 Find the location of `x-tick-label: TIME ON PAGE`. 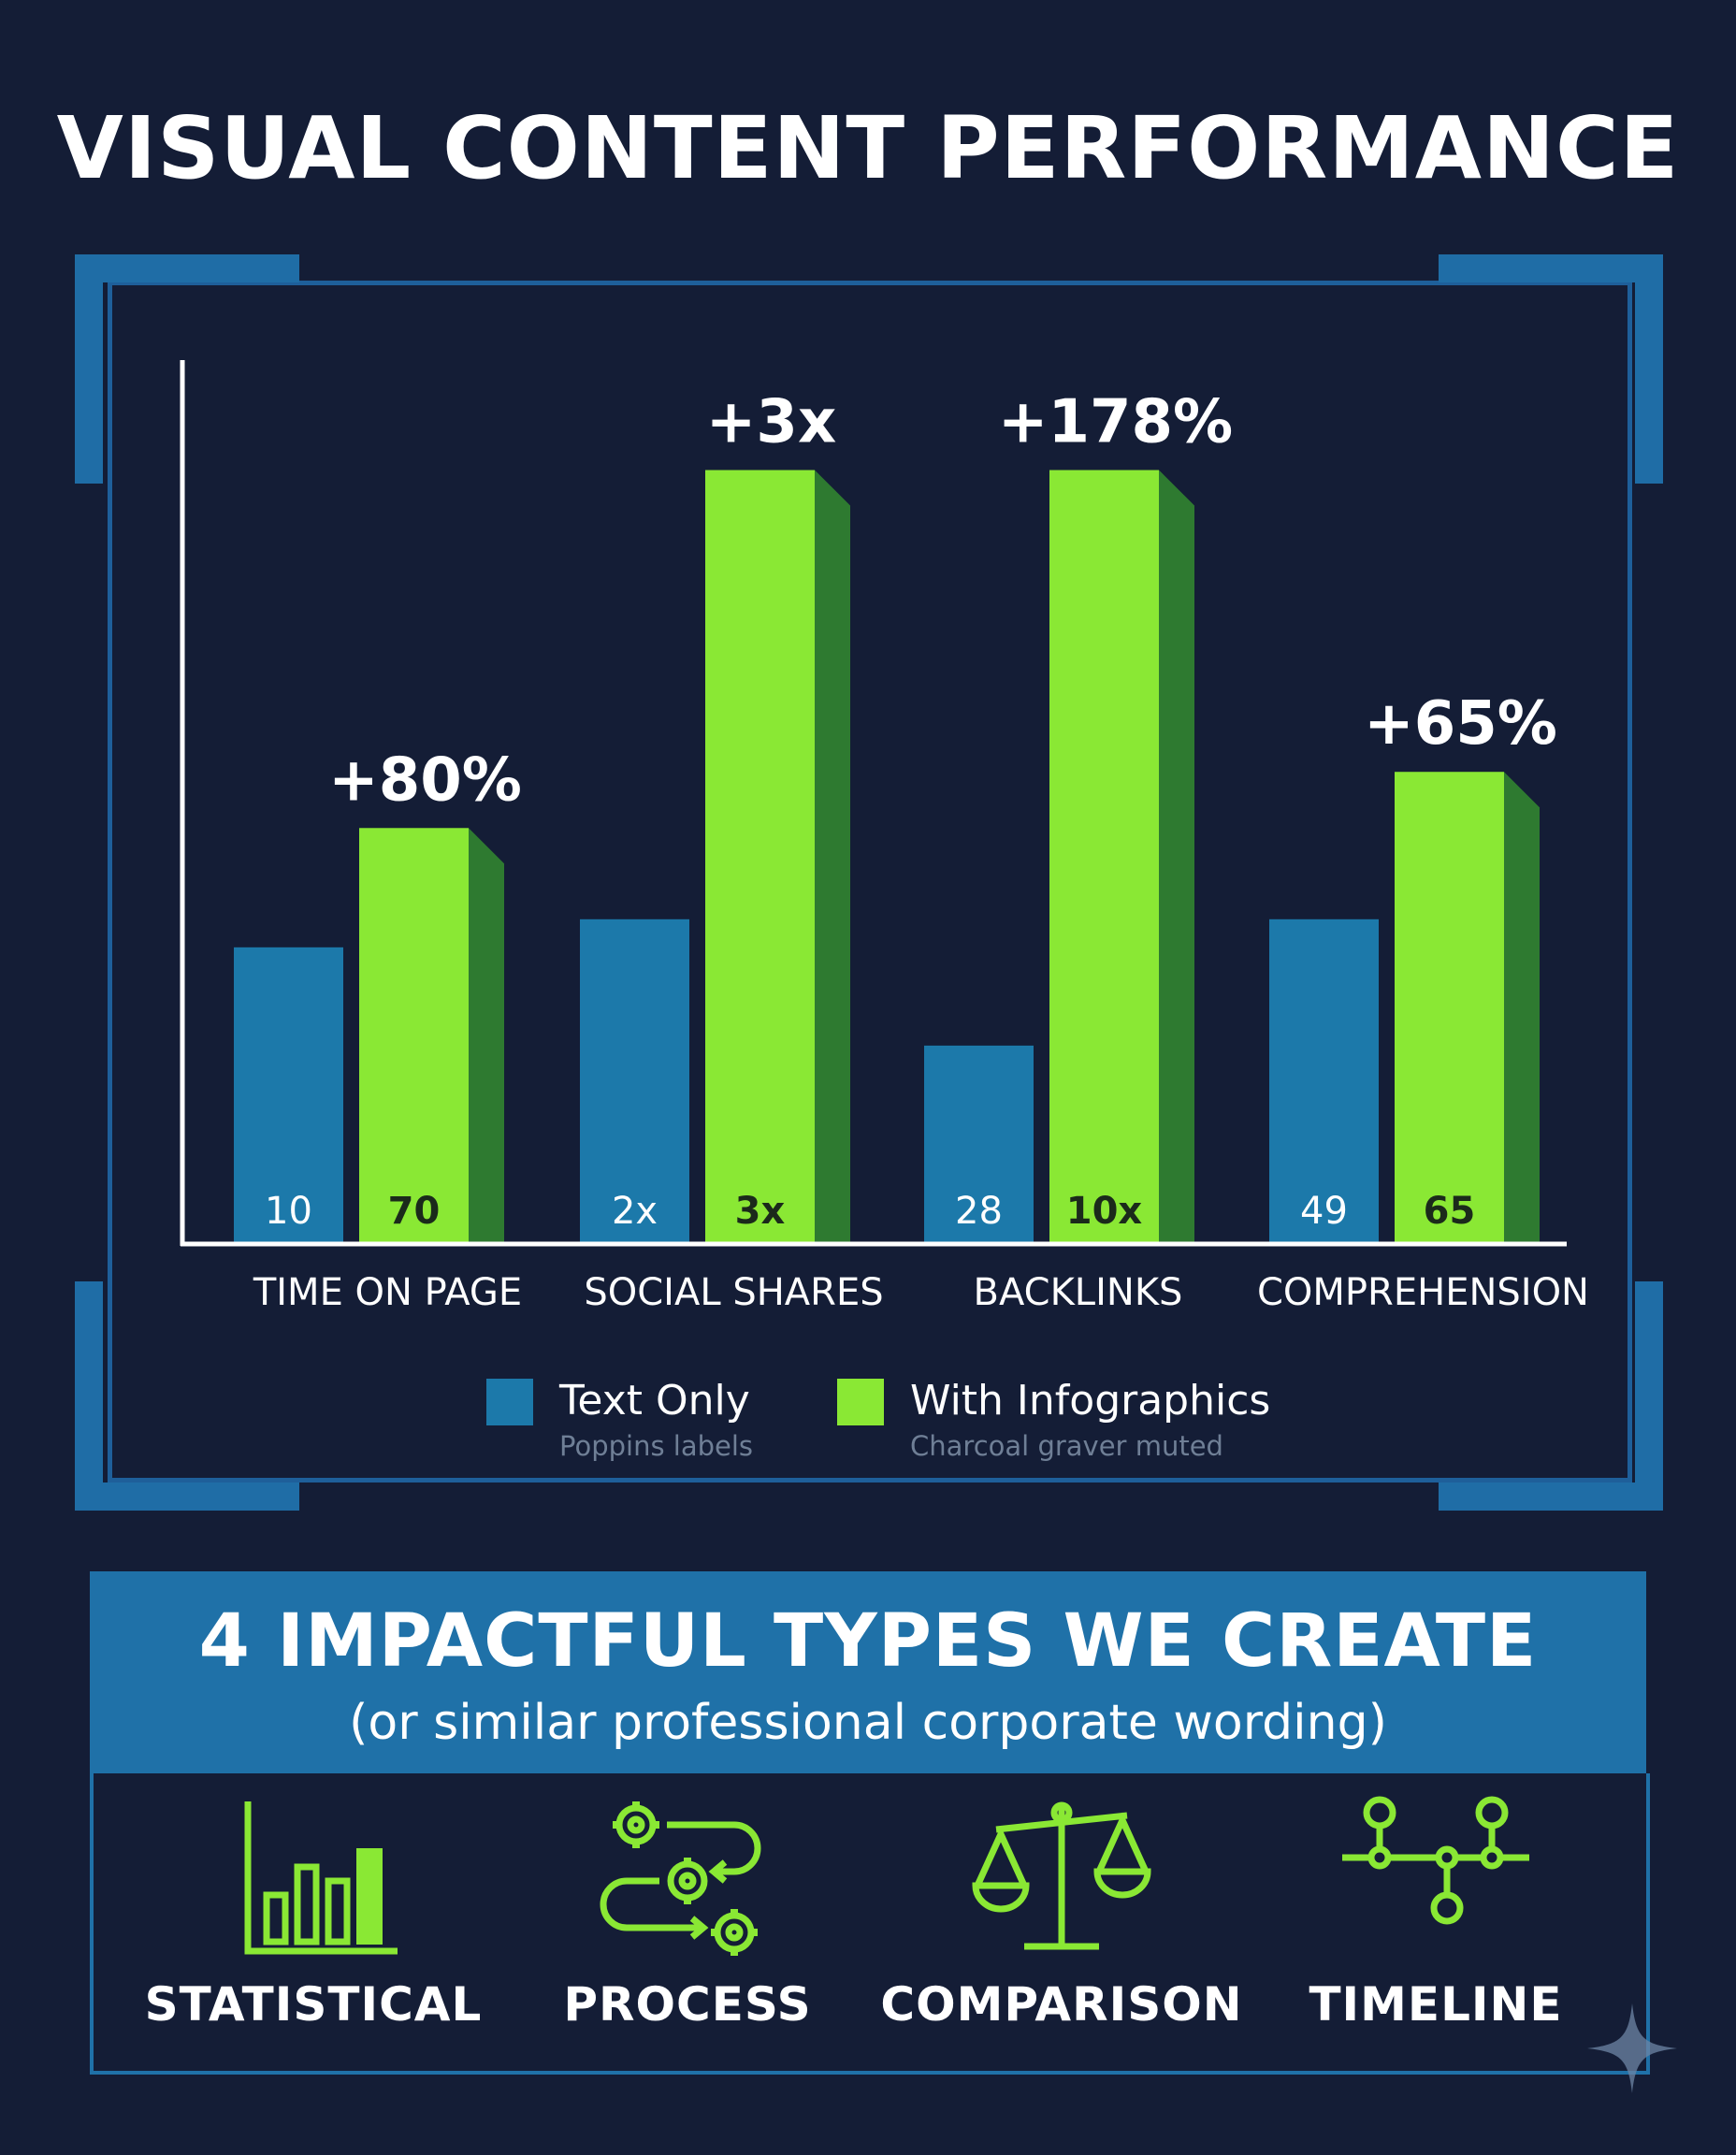

x-tick-label: TIME ON PAGE is located at coordinates (387, 1292).